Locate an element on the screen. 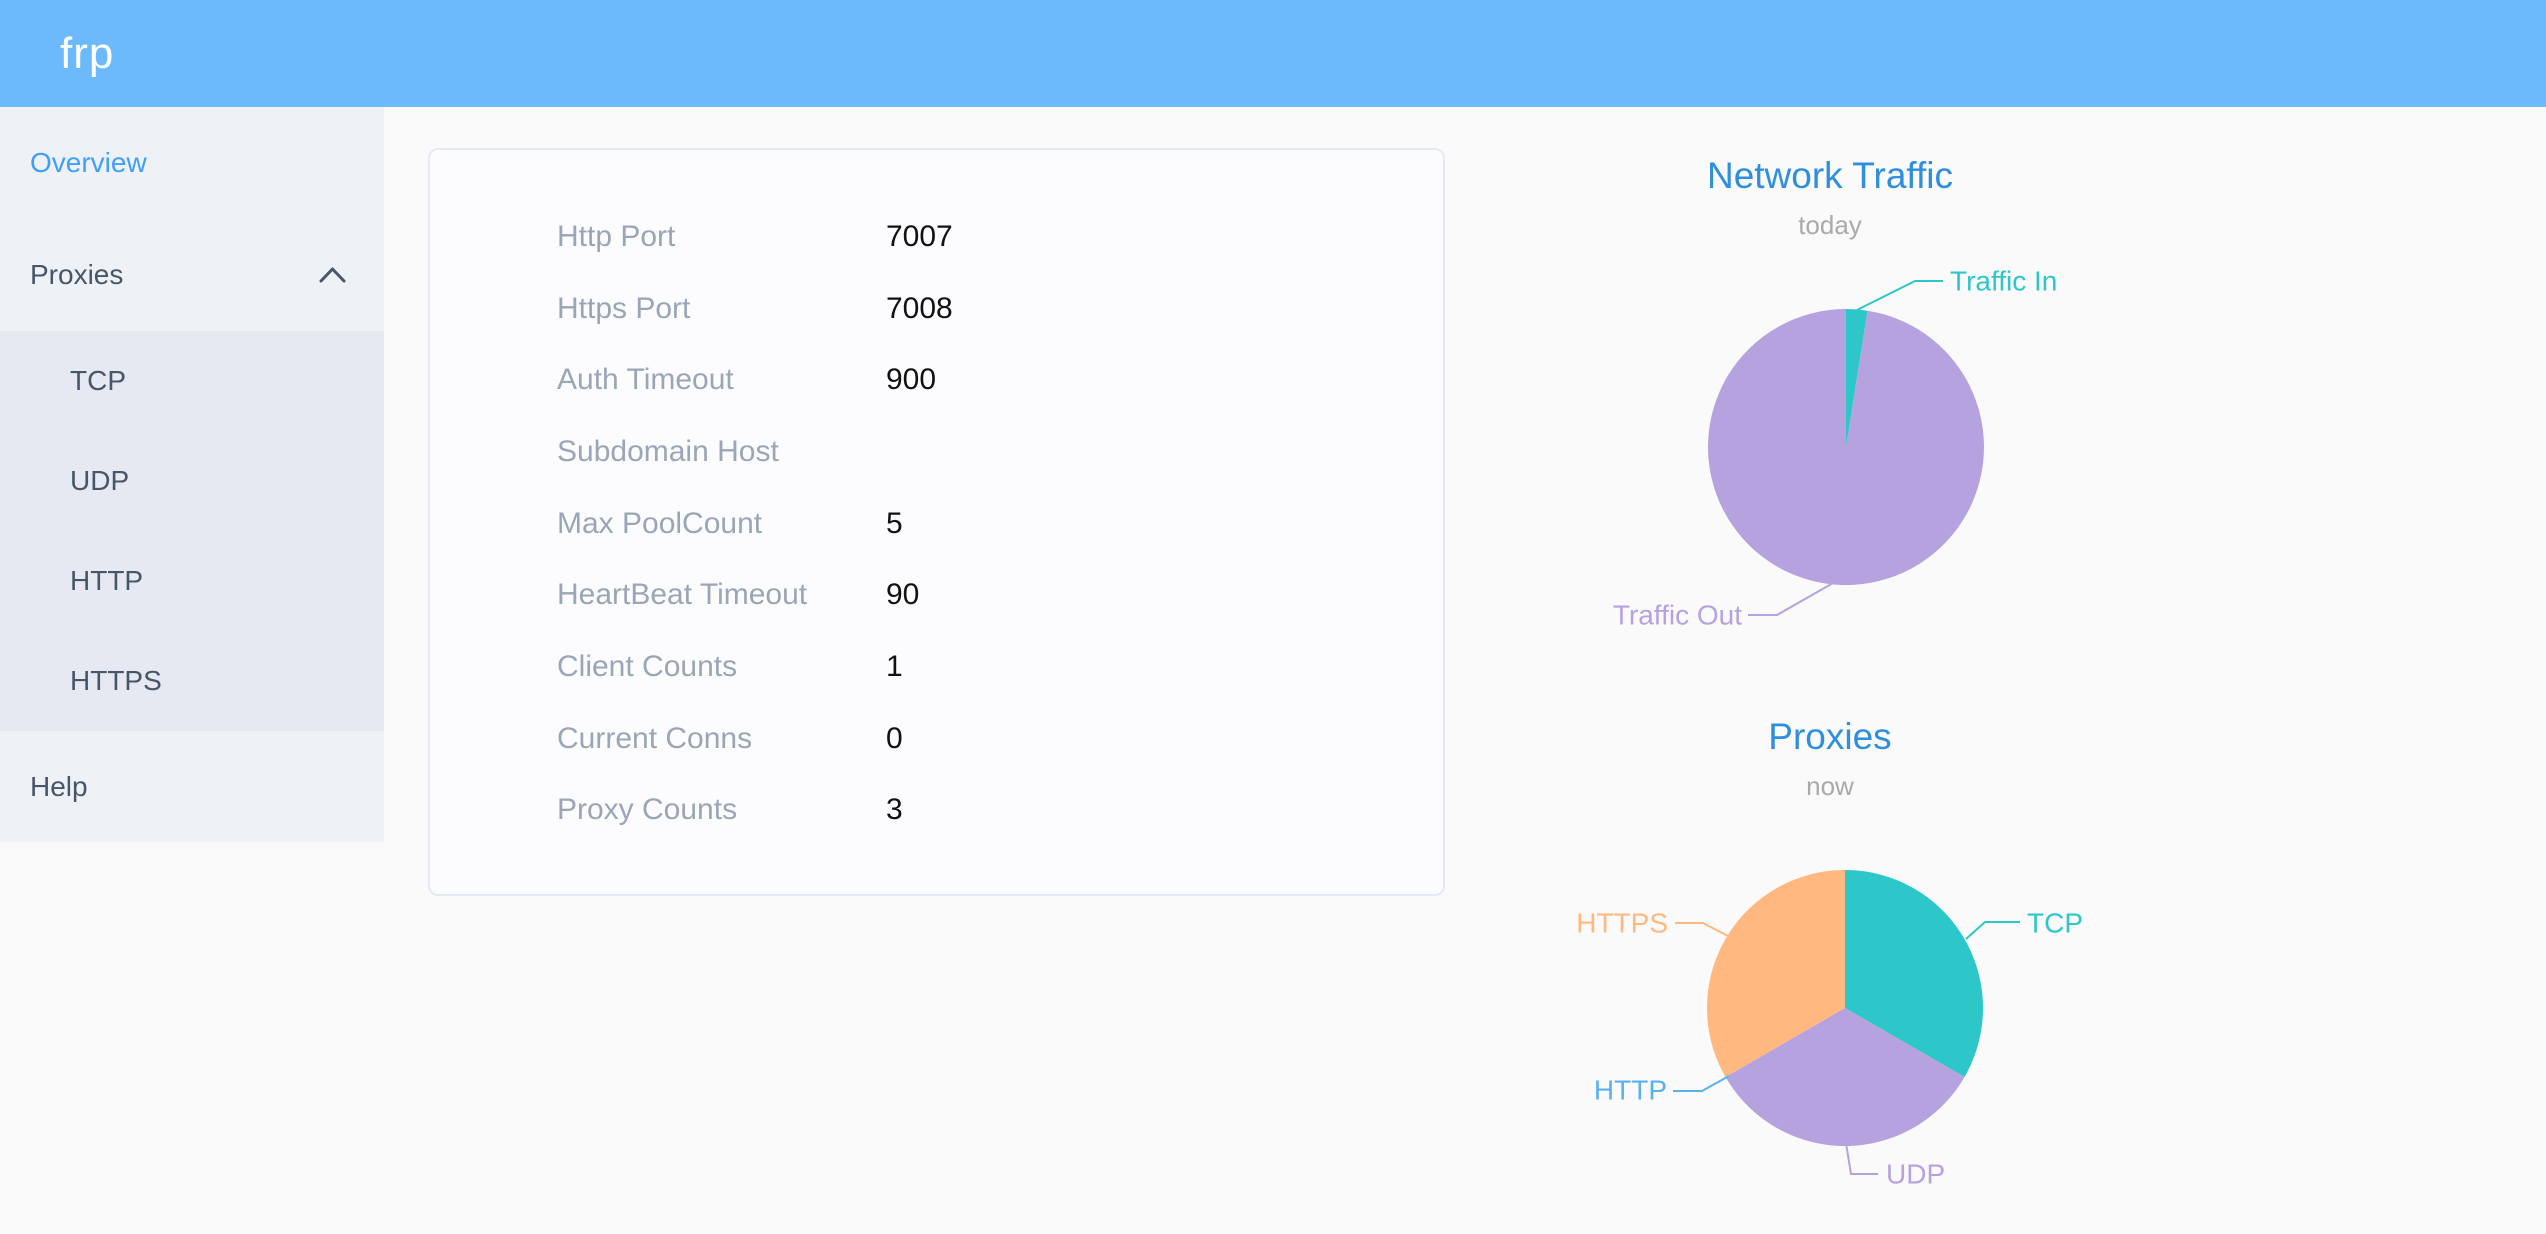  info-label: Https Port is located at coordinates (624, 308).